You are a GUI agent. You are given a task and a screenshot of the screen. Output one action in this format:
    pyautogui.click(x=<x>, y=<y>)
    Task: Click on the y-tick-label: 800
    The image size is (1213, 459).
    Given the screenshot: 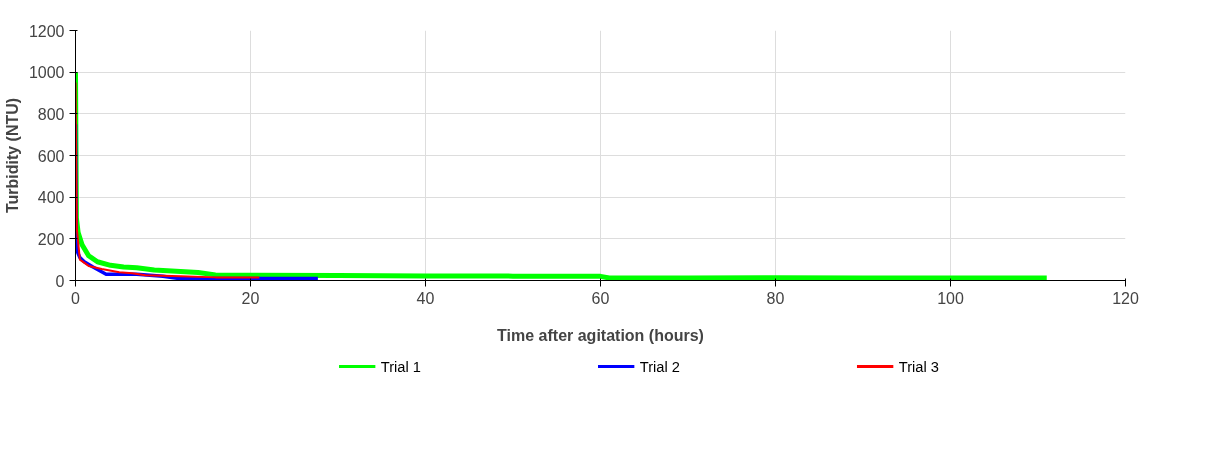 What is the action you would take?
    pyautogui.click(x=51, y=114)
    